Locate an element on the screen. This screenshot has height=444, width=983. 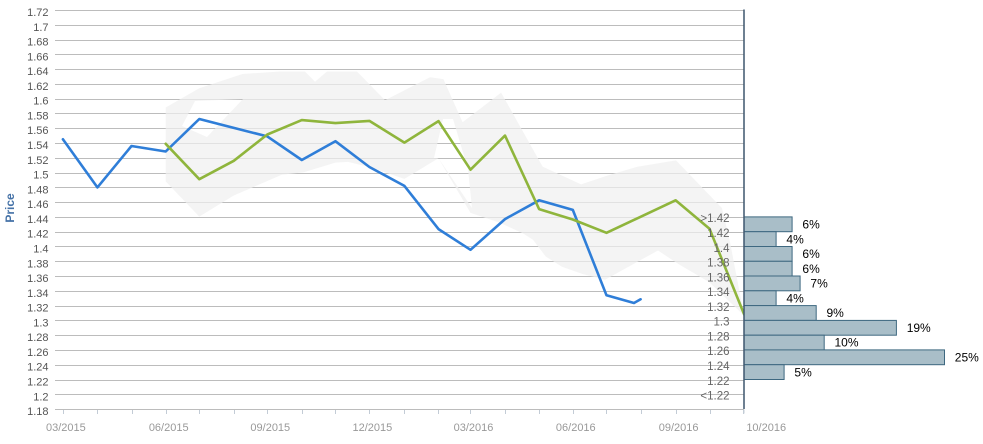
svg-text: 1.54 is located at coordinates (37, 146).